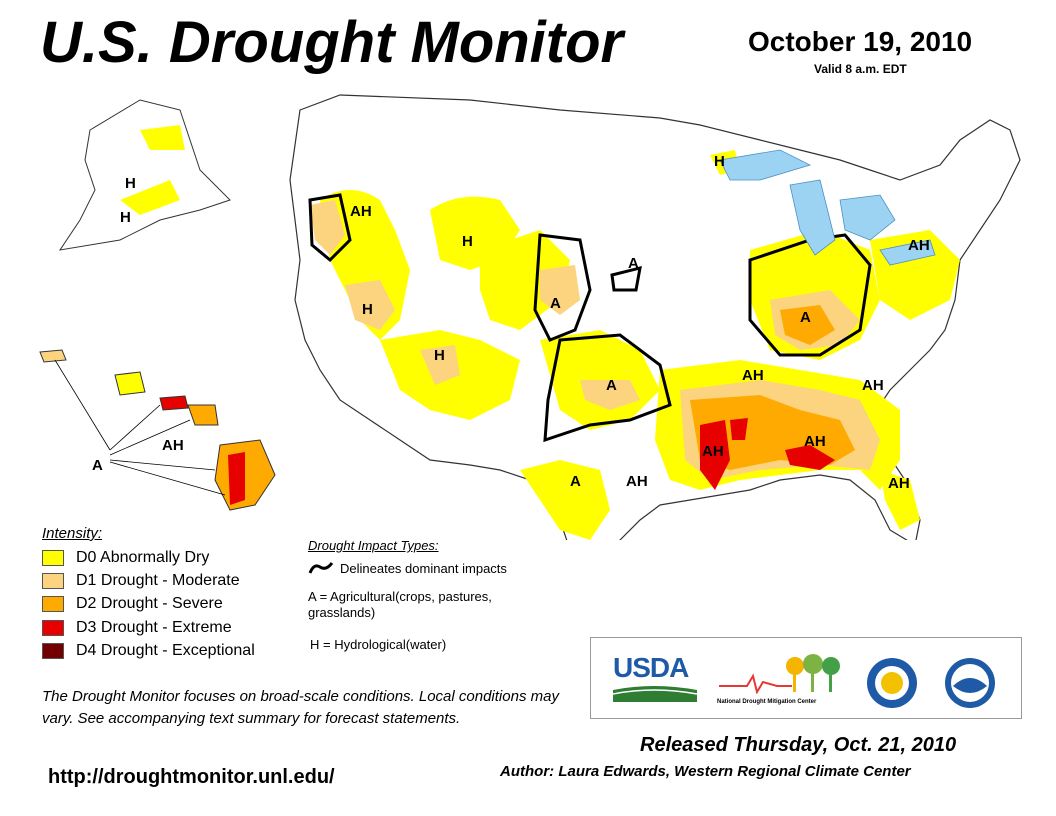  Describe the element at coordinates (162, 137) in the screenshot. I see `alaska-d0` at that location.